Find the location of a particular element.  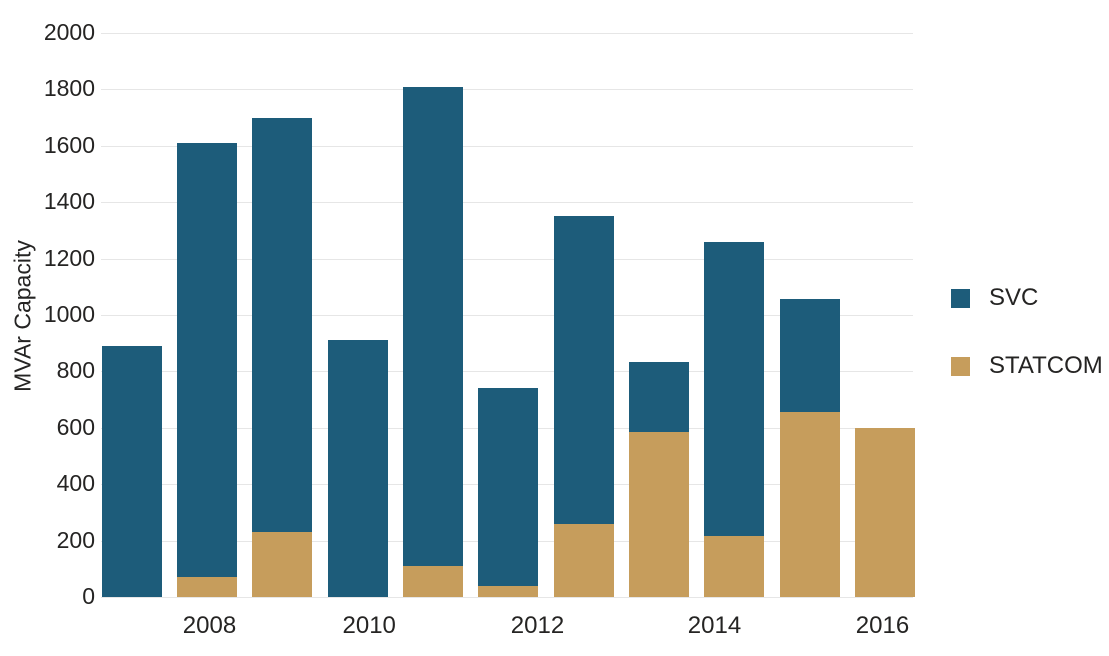

x-tick-label: 2012 is located at coordinates (537, 625).